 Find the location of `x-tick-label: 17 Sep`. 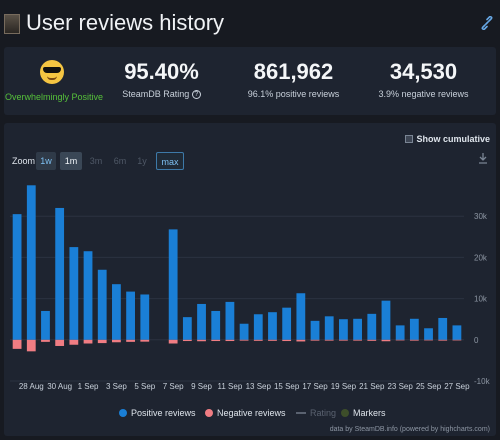

x-tick-label: 17 Sep is located at coordinates (315, 386).